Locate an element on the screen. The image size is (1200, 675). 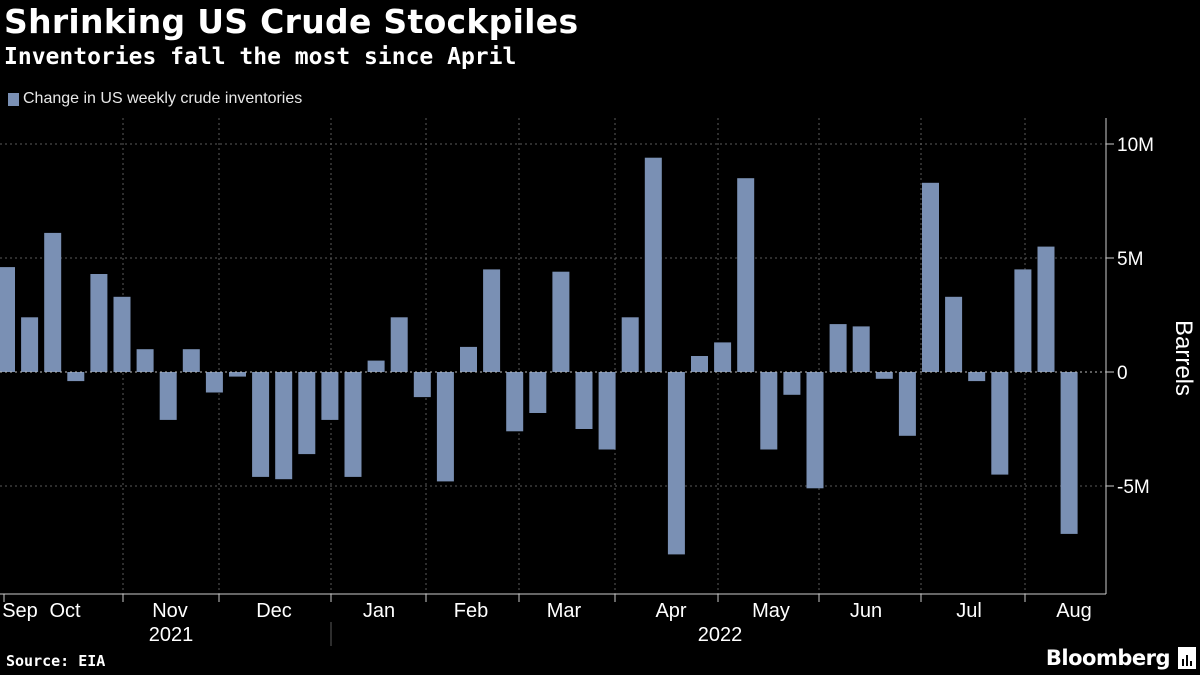
bloomberg-chart-icon is located at coordinates (1187, 658).